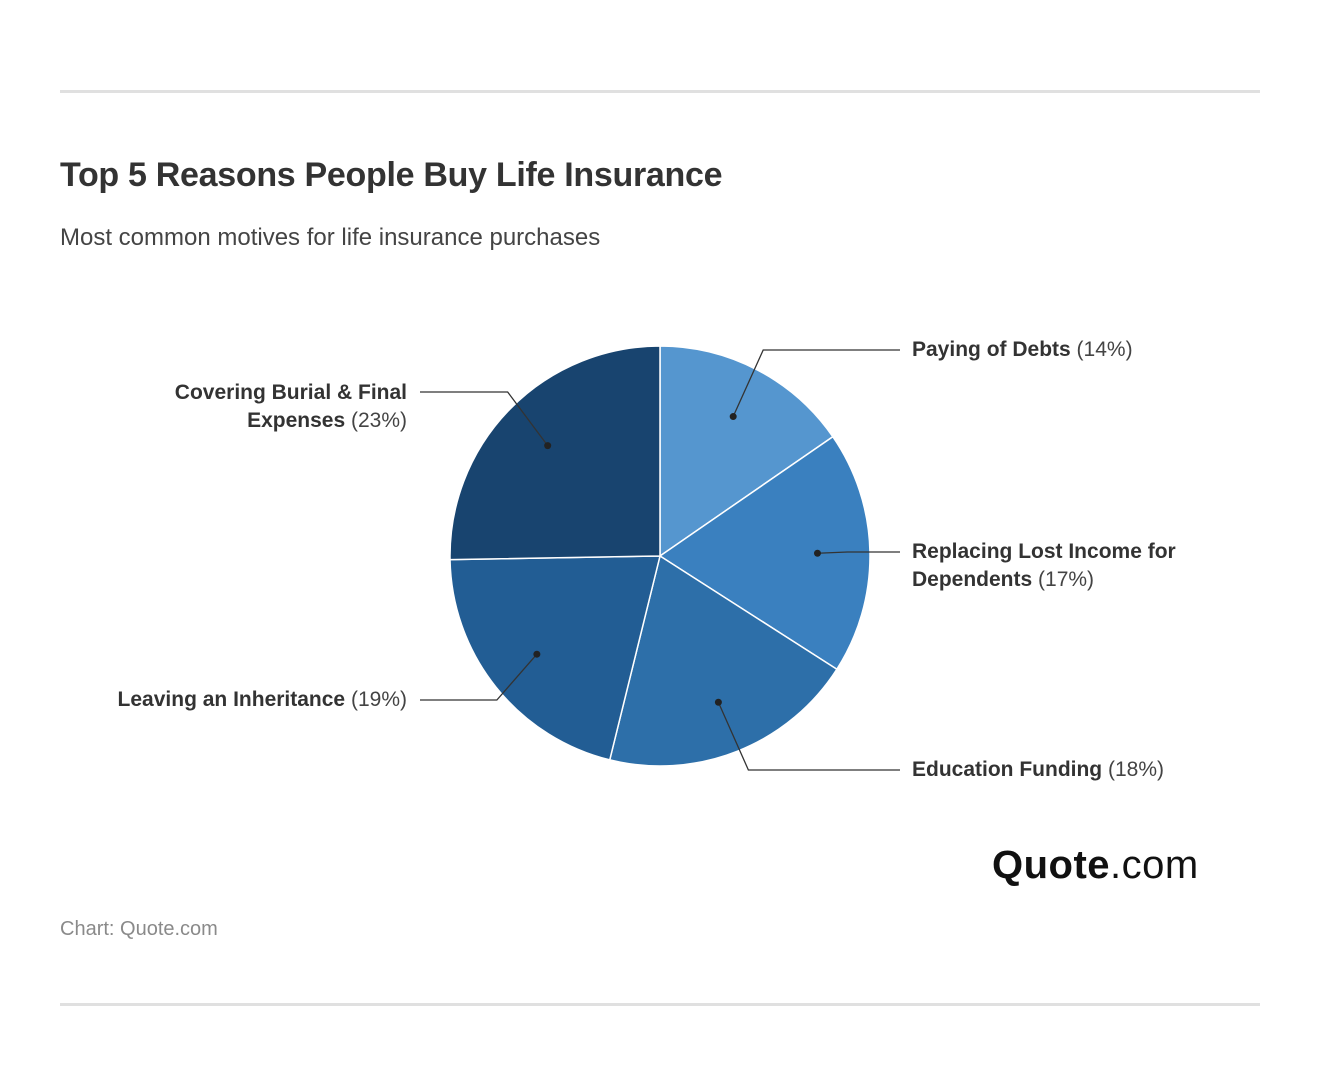  I want to click on label-name: Education Funding, so click(1007, 769).